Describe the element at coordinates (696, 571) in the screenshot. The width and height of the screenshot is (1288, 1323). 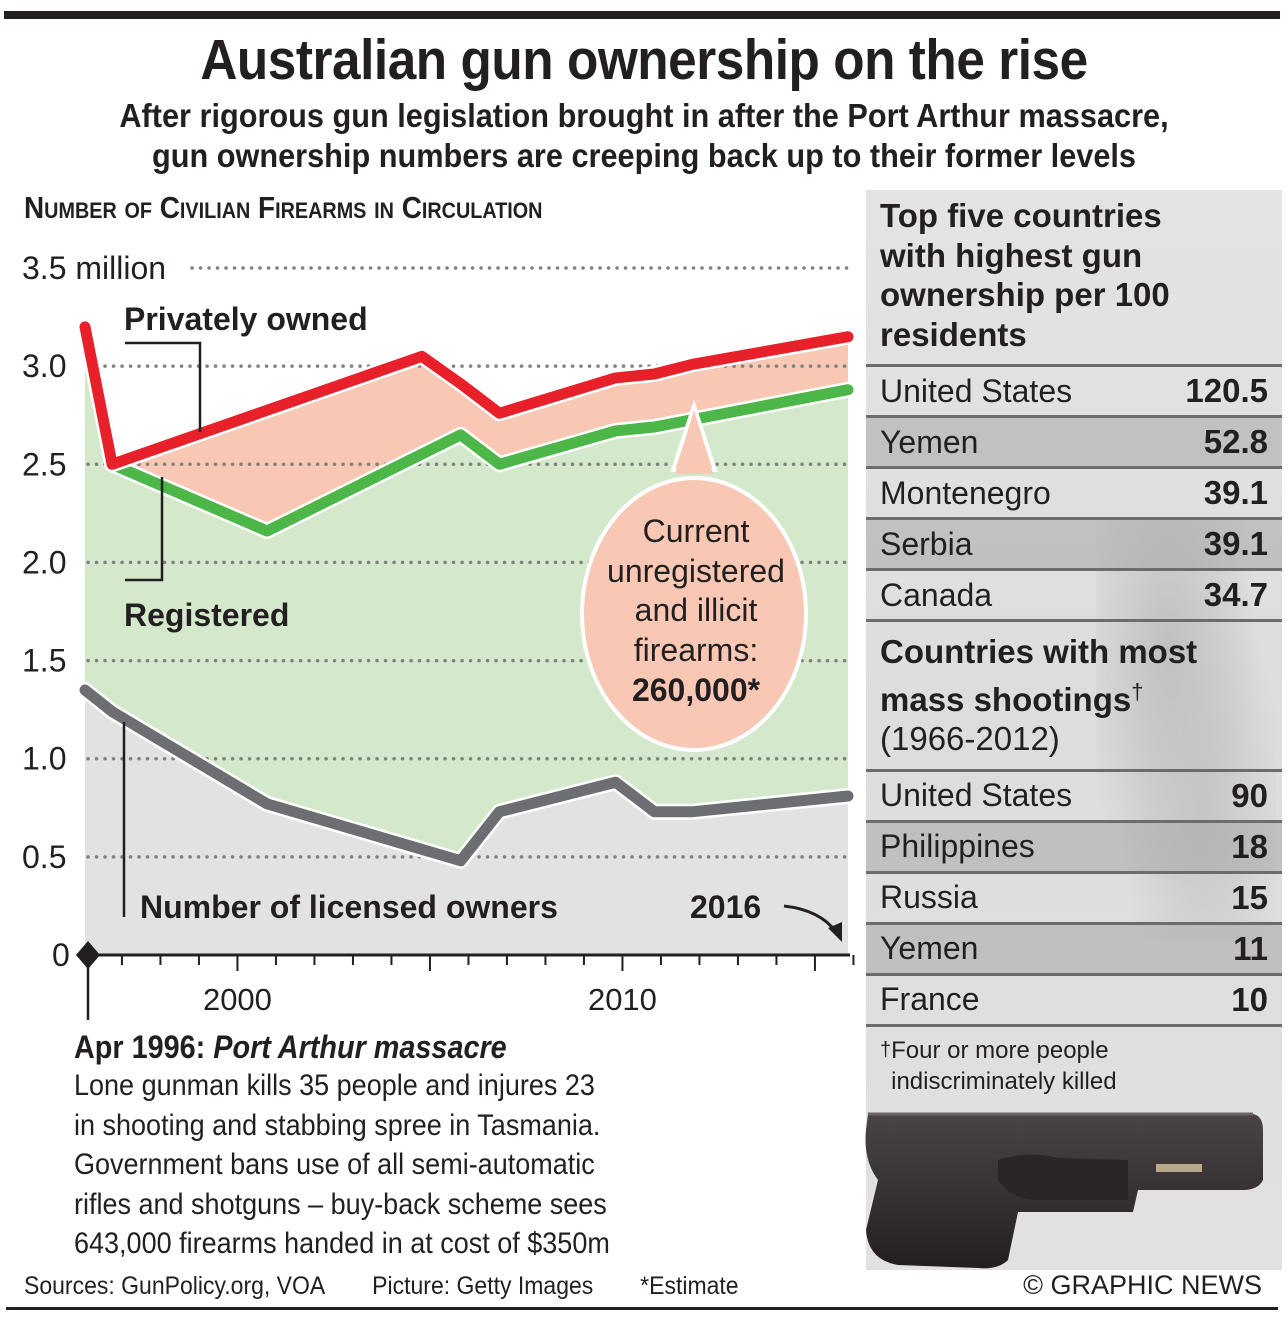
I see `callout-text: unregistered` at that location.